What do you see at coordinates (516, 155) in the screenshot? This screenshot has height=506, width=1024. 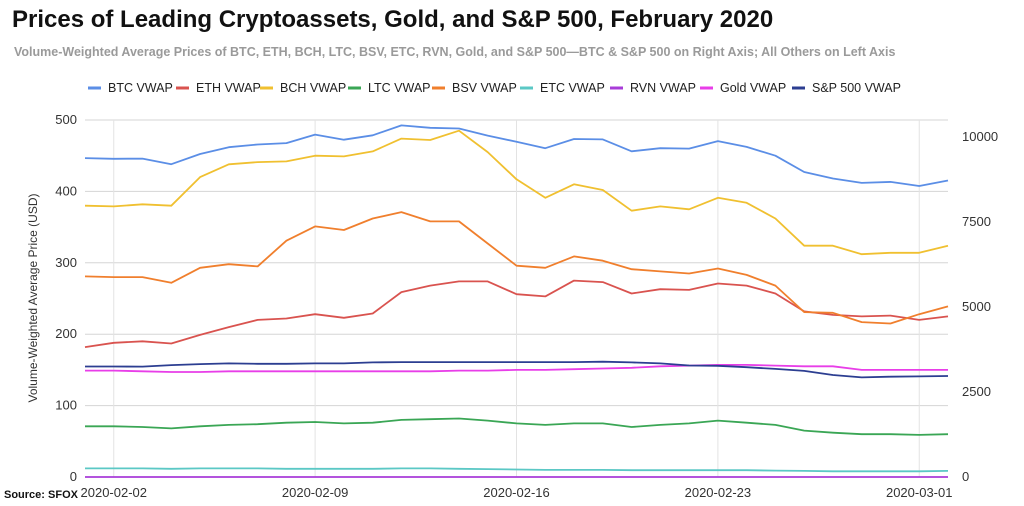 I see `series-line-btc-vwap` at bounding box center [516, 155].